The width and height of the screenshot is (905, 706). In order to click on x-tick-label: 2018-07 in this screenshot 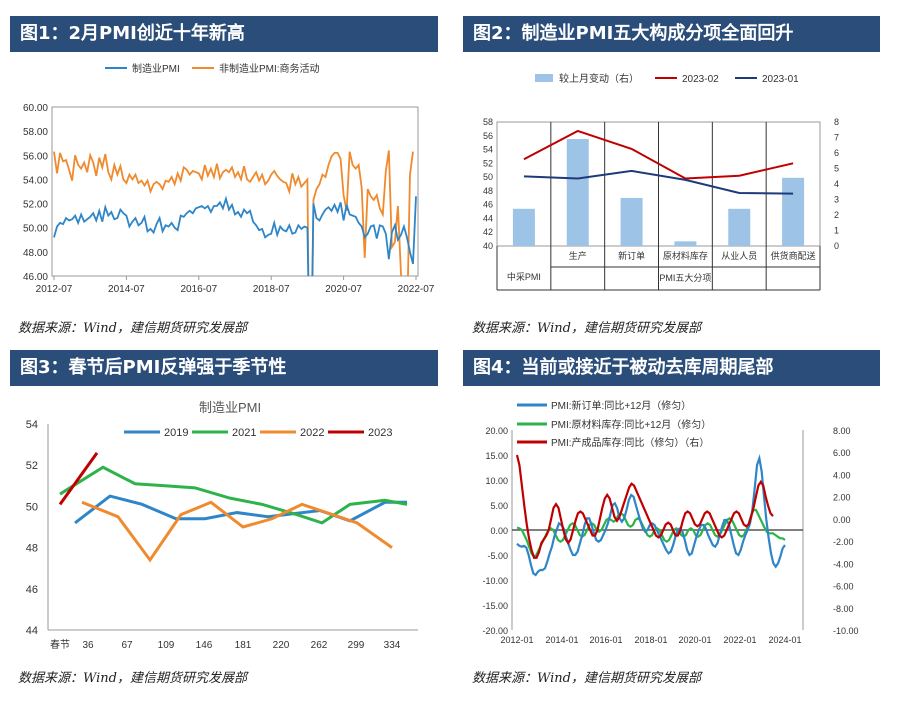, I will do `click(271, 289)`.